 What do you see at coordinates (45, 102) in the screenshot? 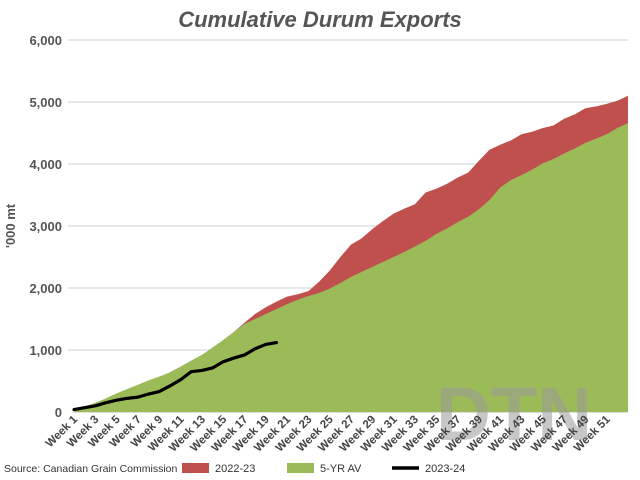
I see `y-tick-label: 5,000` at bounding box center [45, 102].